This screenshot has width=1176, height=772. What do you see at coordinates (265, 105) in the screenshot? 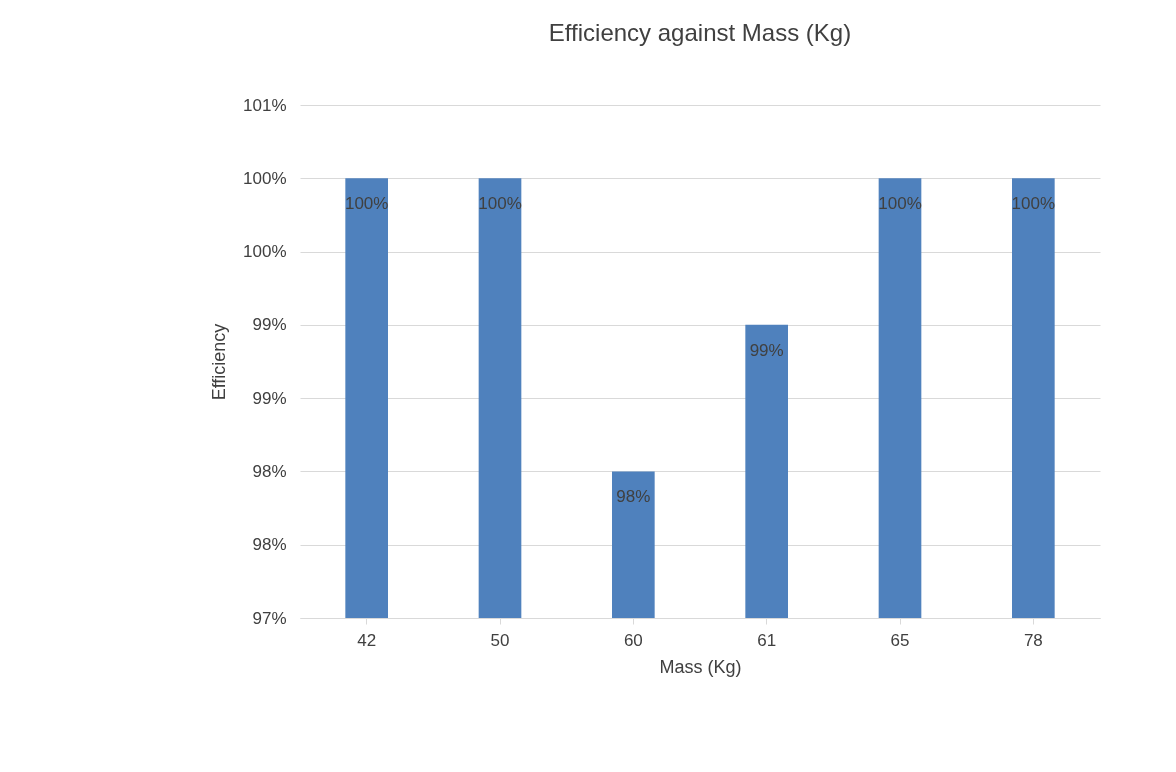
I see `y-tick-label: 101%` at bounding box center [265, 105].